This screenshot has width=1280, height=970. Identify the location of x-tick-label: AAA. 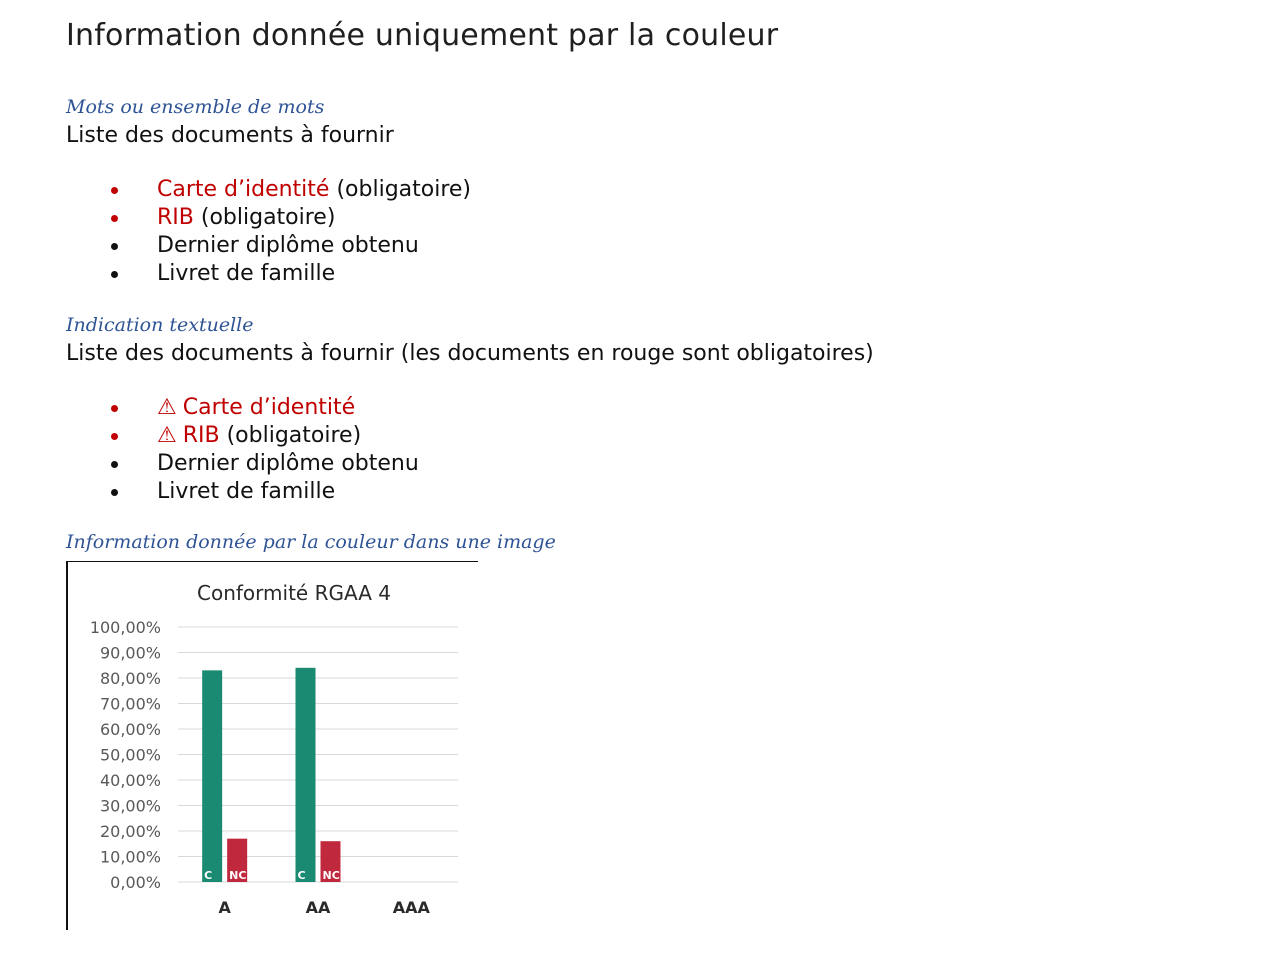
(412, 907).